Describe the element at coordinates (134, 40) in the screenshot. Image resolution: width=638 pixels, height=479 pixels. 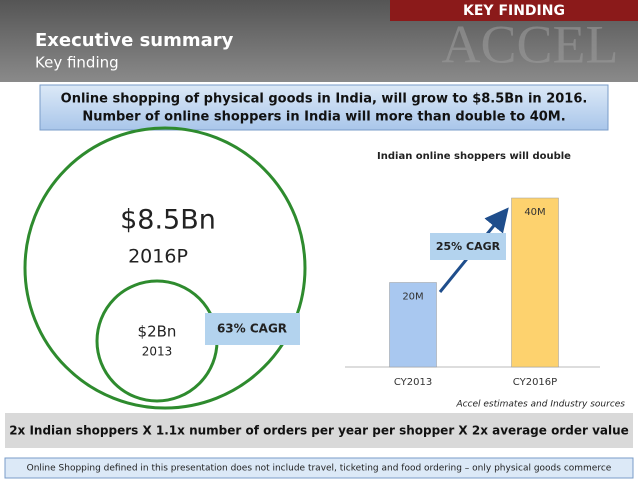
I see `title: Executive summary` at that location.